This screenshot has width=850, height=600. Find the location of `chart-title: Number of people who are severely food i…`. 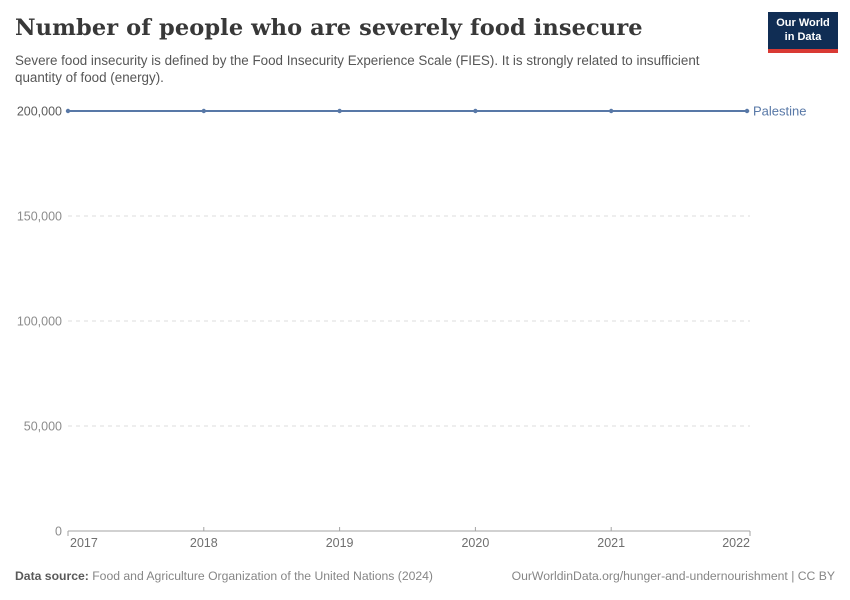

chart-title: Number of people who are severely food i… is located at coordinates (329, 28).